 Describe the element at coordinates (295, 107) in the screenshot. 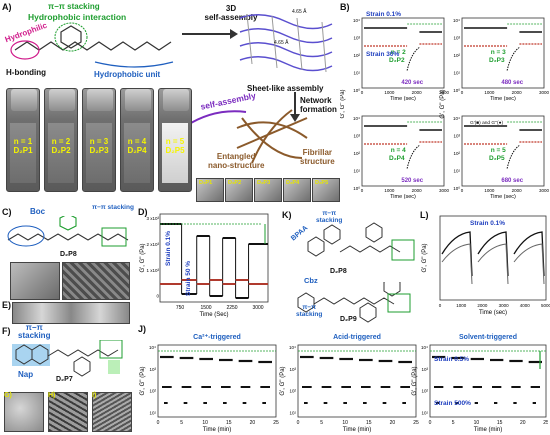

I see `panel-a-arrow-down` at that location.